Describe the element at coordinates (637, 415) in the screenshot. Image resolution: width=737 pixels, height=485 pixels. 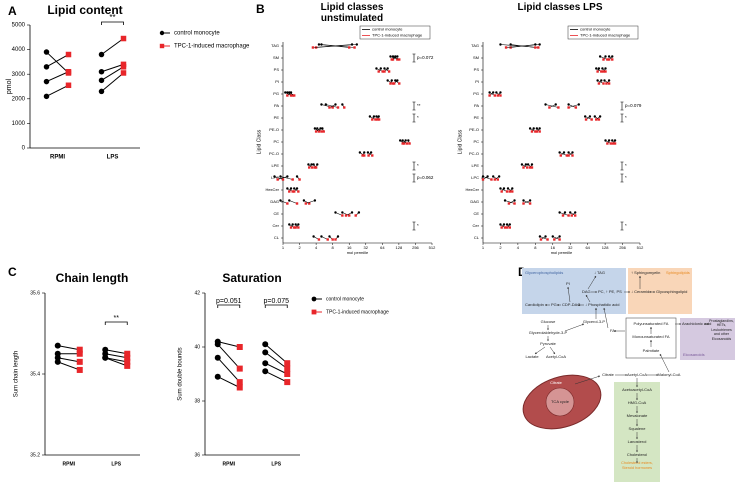
I see `node: Mevalonate` at that location.